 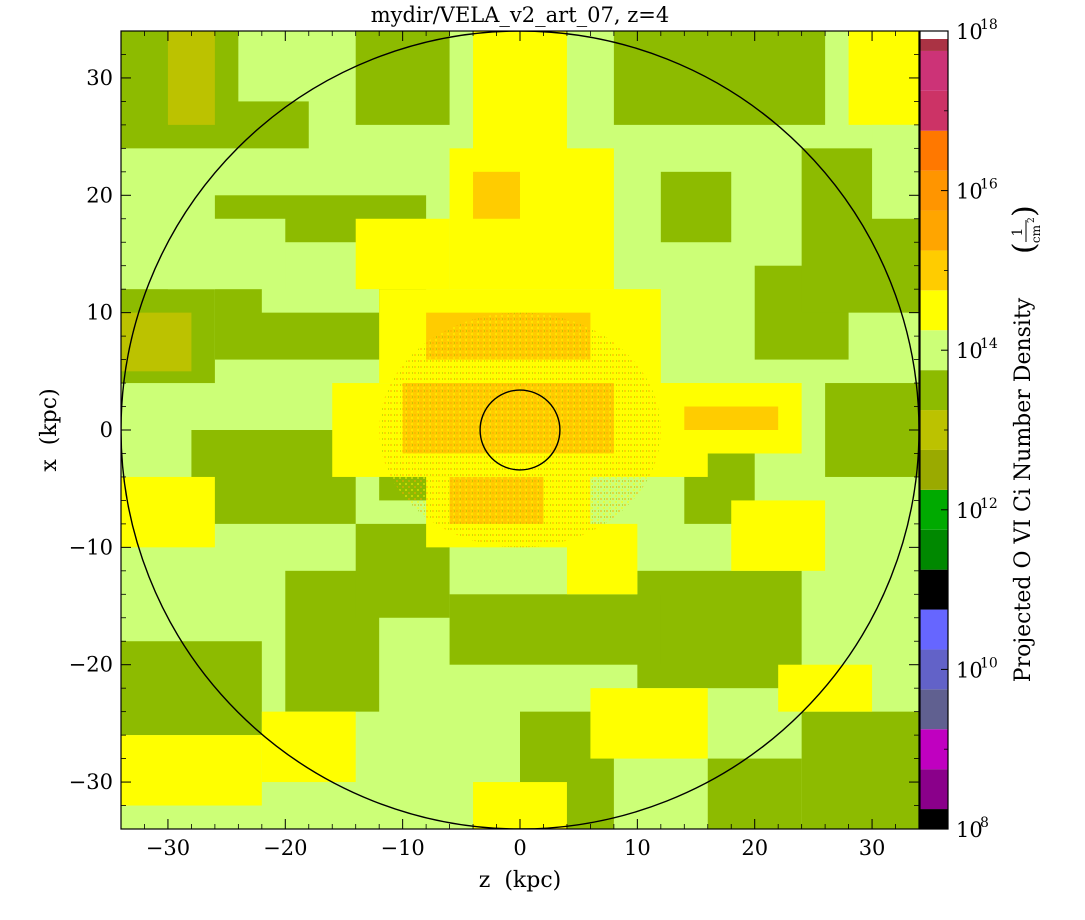 I want to click on y-tick-label: −20, so click(x=91, y=665).